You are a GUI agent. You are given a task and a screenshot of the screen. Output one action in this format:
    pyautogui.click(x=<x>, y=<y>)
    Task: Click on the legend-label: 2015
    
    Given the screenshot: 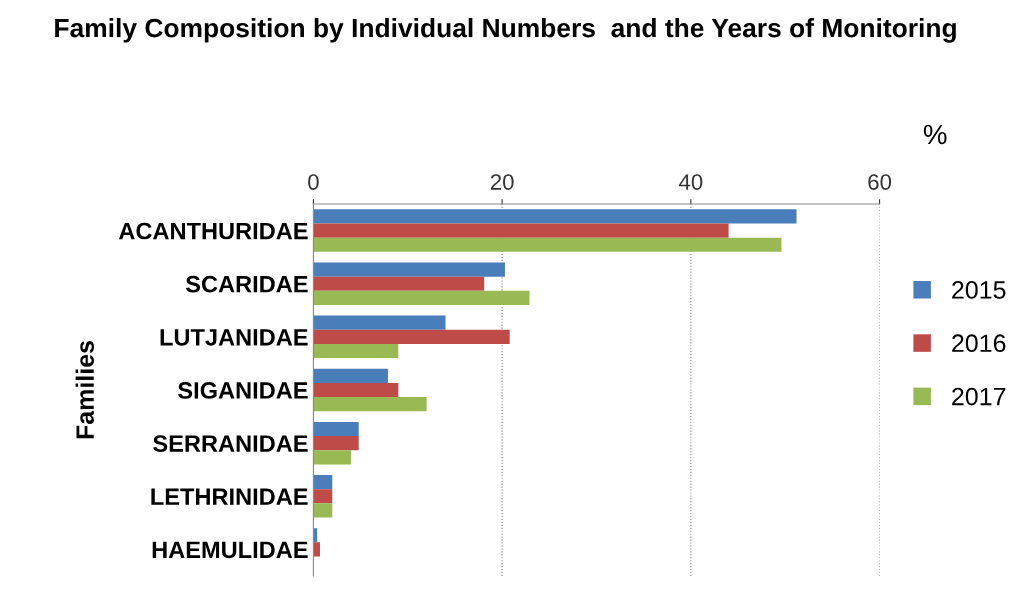 What is the action you would take?
    pyautogui.click(x=979, y=290)
    